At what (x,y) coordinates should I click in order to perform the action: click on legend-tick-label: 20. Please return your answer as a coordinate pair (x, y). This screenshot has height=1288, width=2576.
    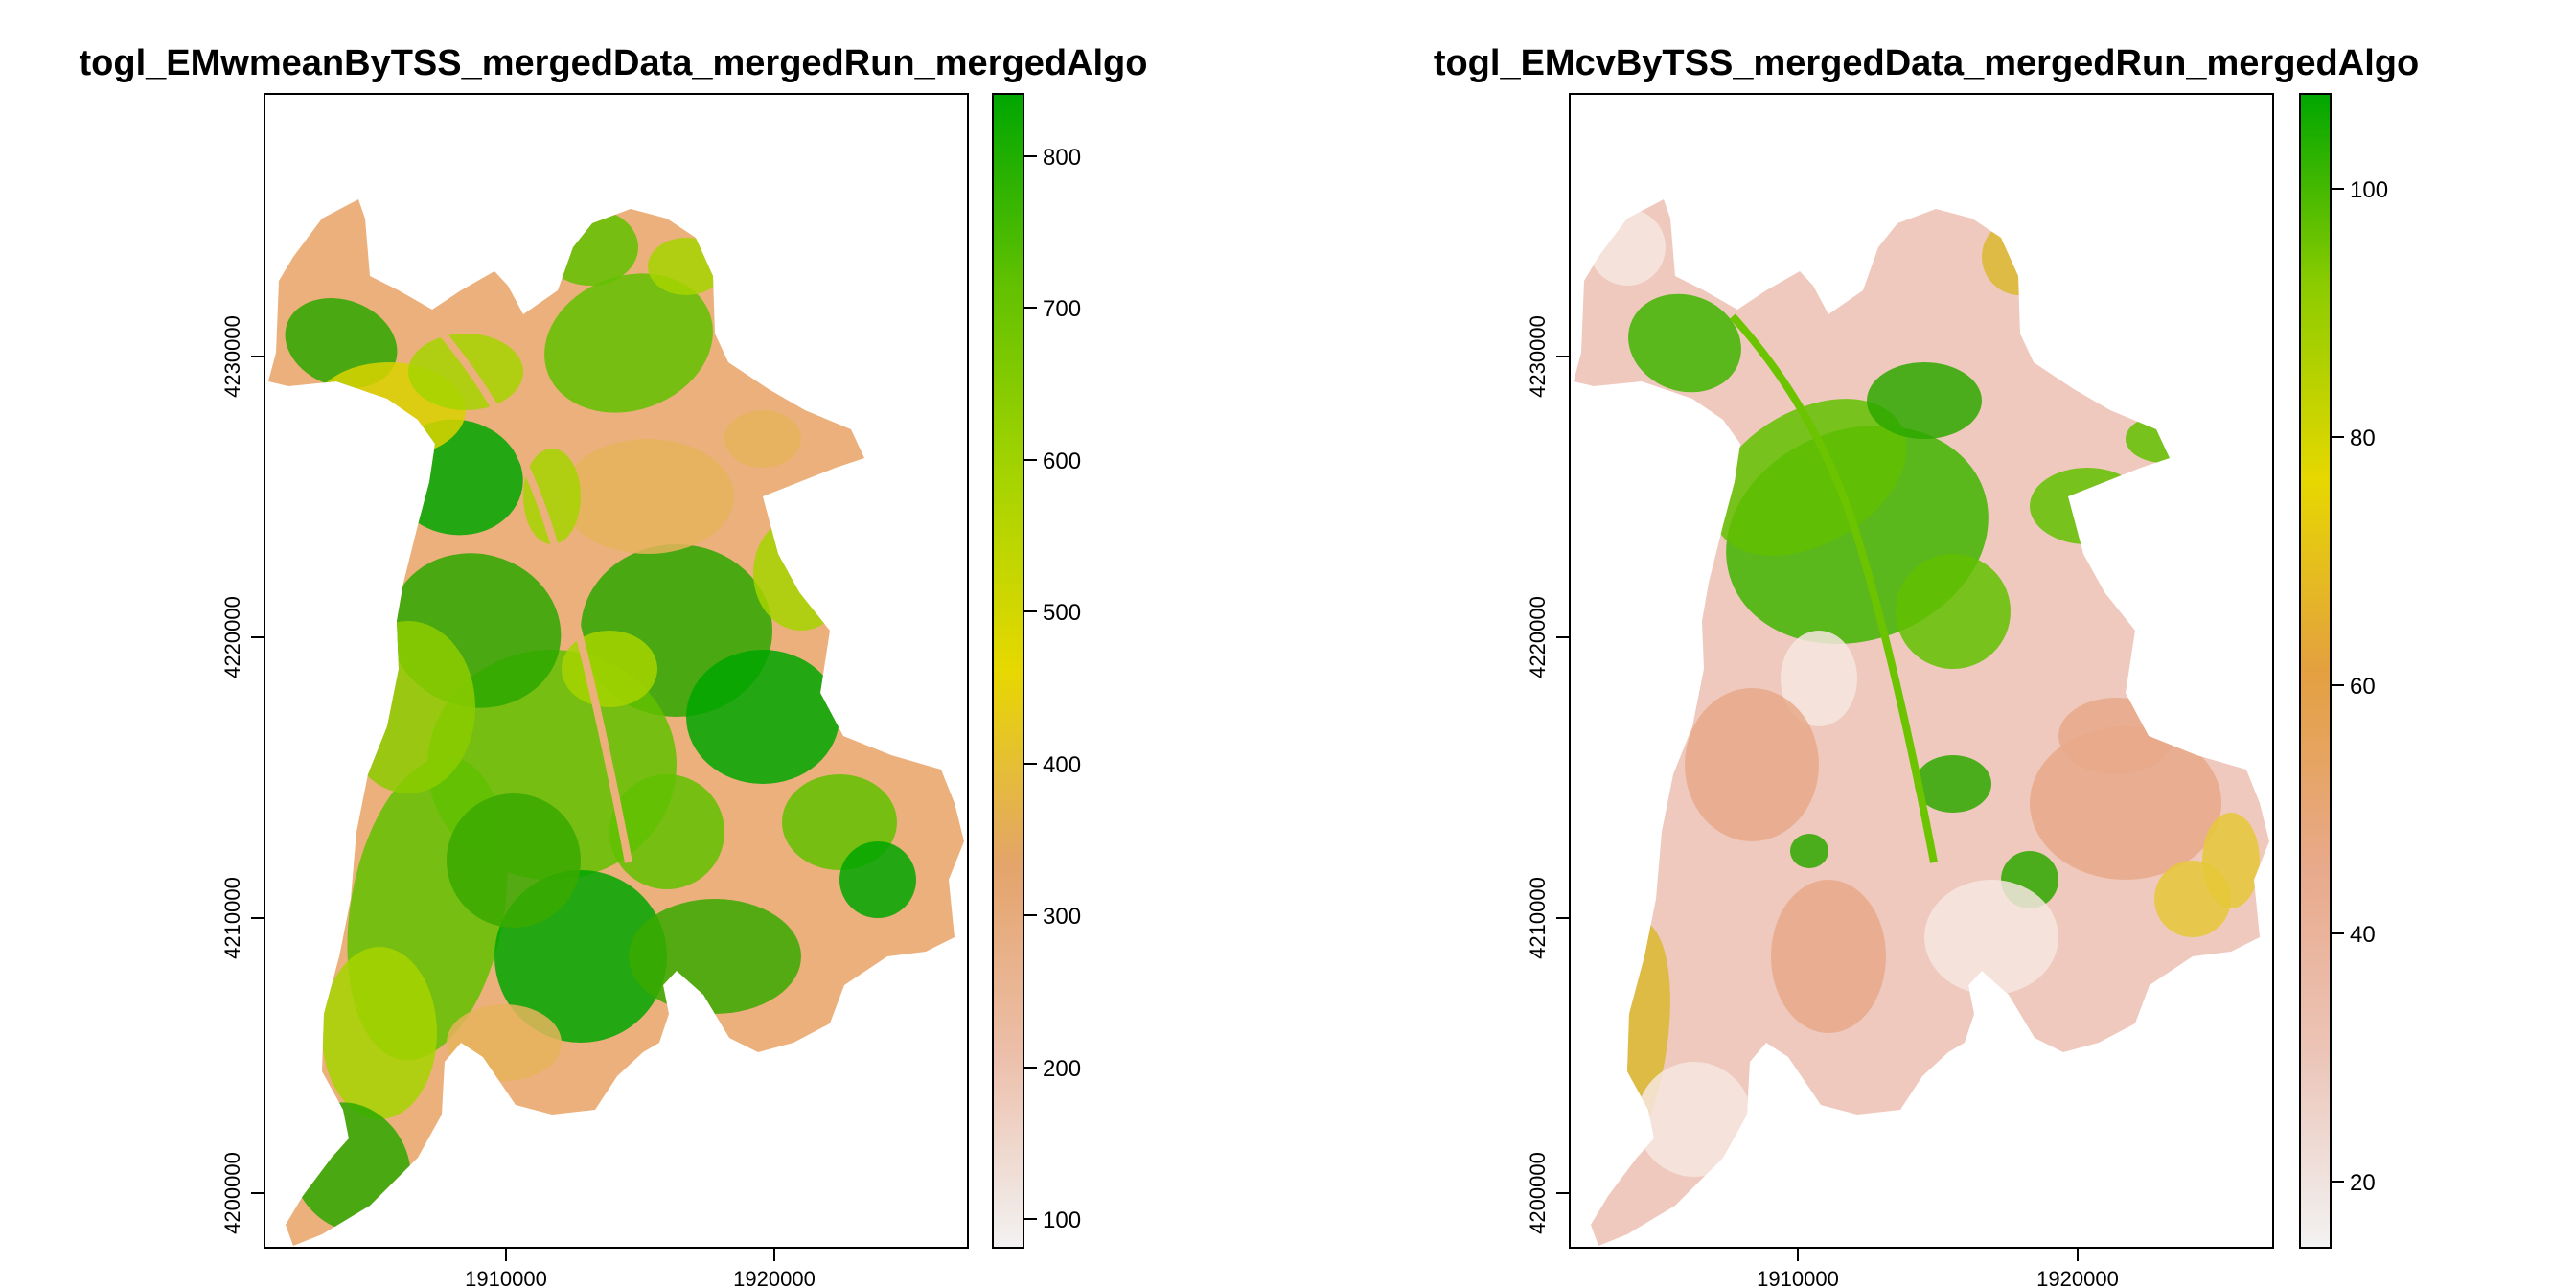
    Looking at the image, I should click on (2363, 1183).